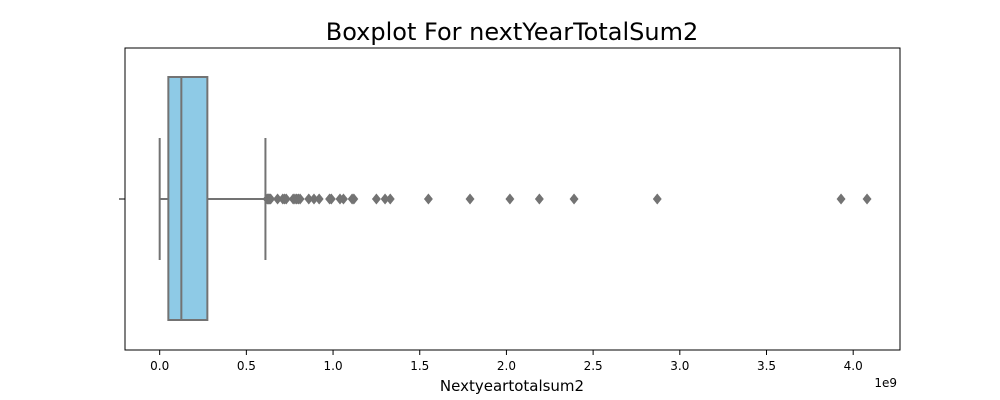 The image size is (1000, 400). I want to click on x-axis-offset-label: 1e9, so click(885, 383).